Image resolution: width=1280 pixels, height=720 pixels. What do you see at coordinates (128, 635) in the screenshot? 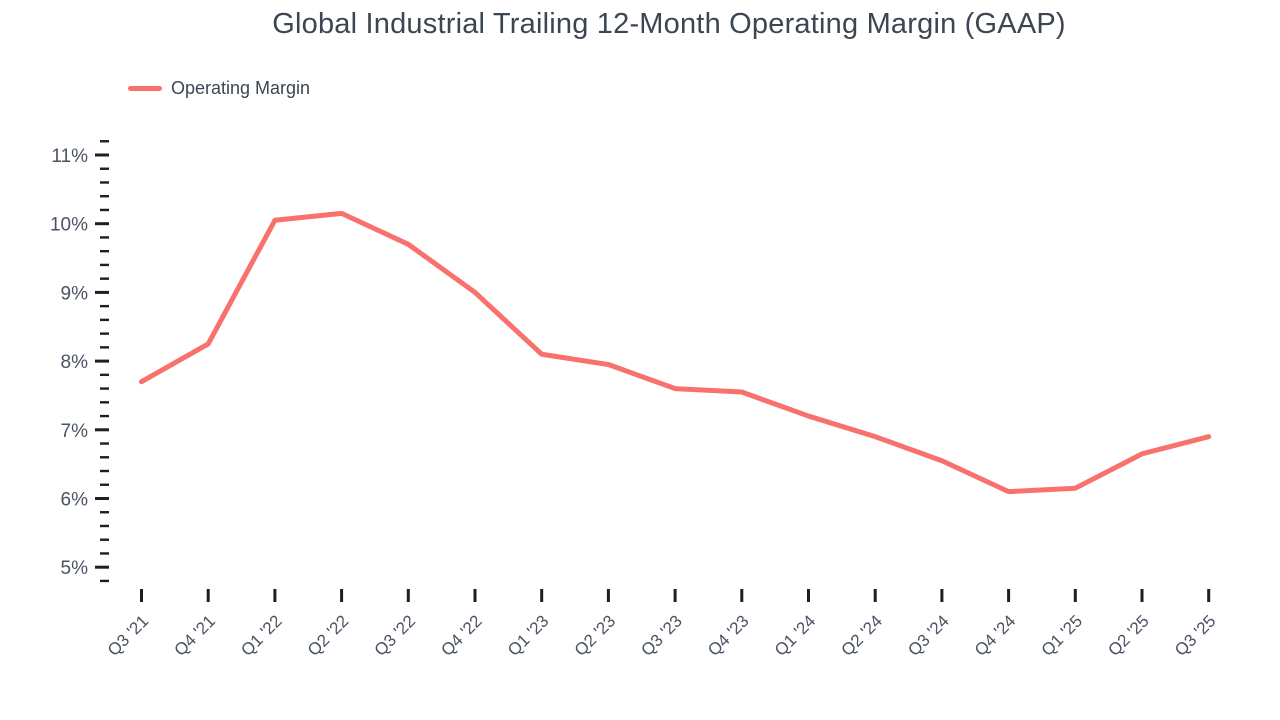
I see `x-axis-tick-label: Q3 '21` at bounding box center [128, 635].